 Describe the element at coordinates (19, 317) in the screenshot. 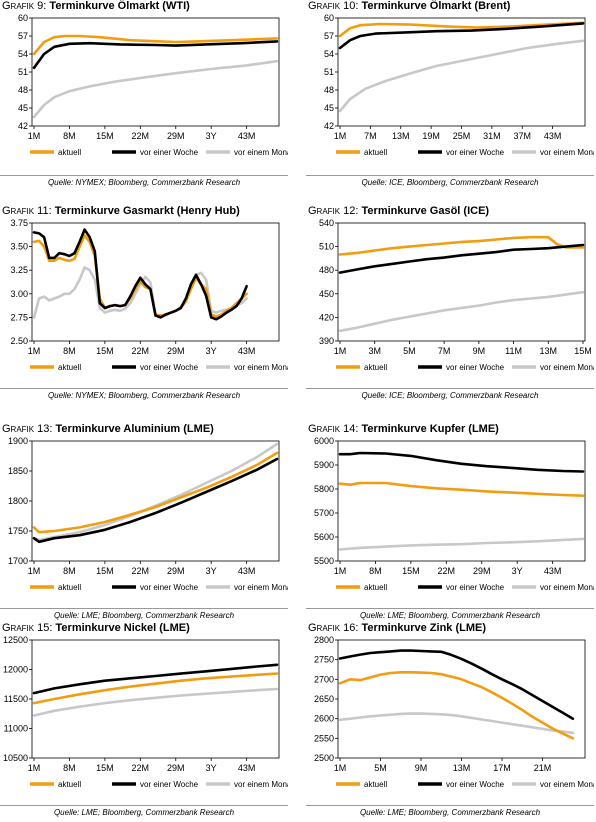

I see `y-tick-label: 2.75` at that location.